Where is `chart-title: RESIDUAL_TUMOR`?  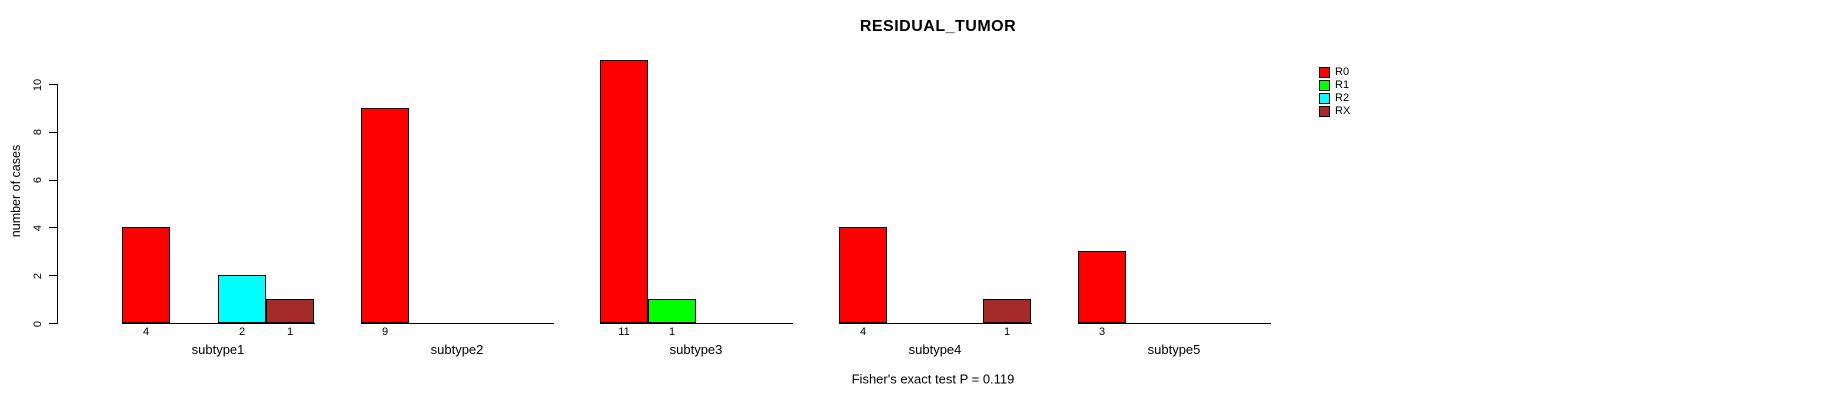 chart-title: RESIDUAL_TUMOR is located at coordinates (938, 26).